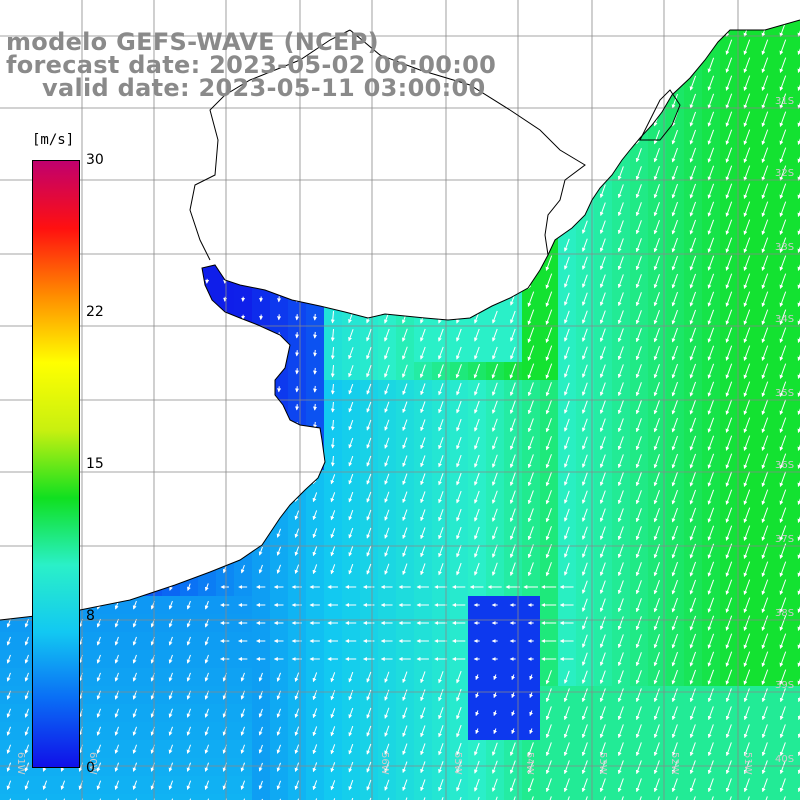 Image resolution: width=800 pixels, height=800 pixels. Describe the element at coordinates (384, 763) in the screenshot. I see `longitude-label: 56W` at that location.